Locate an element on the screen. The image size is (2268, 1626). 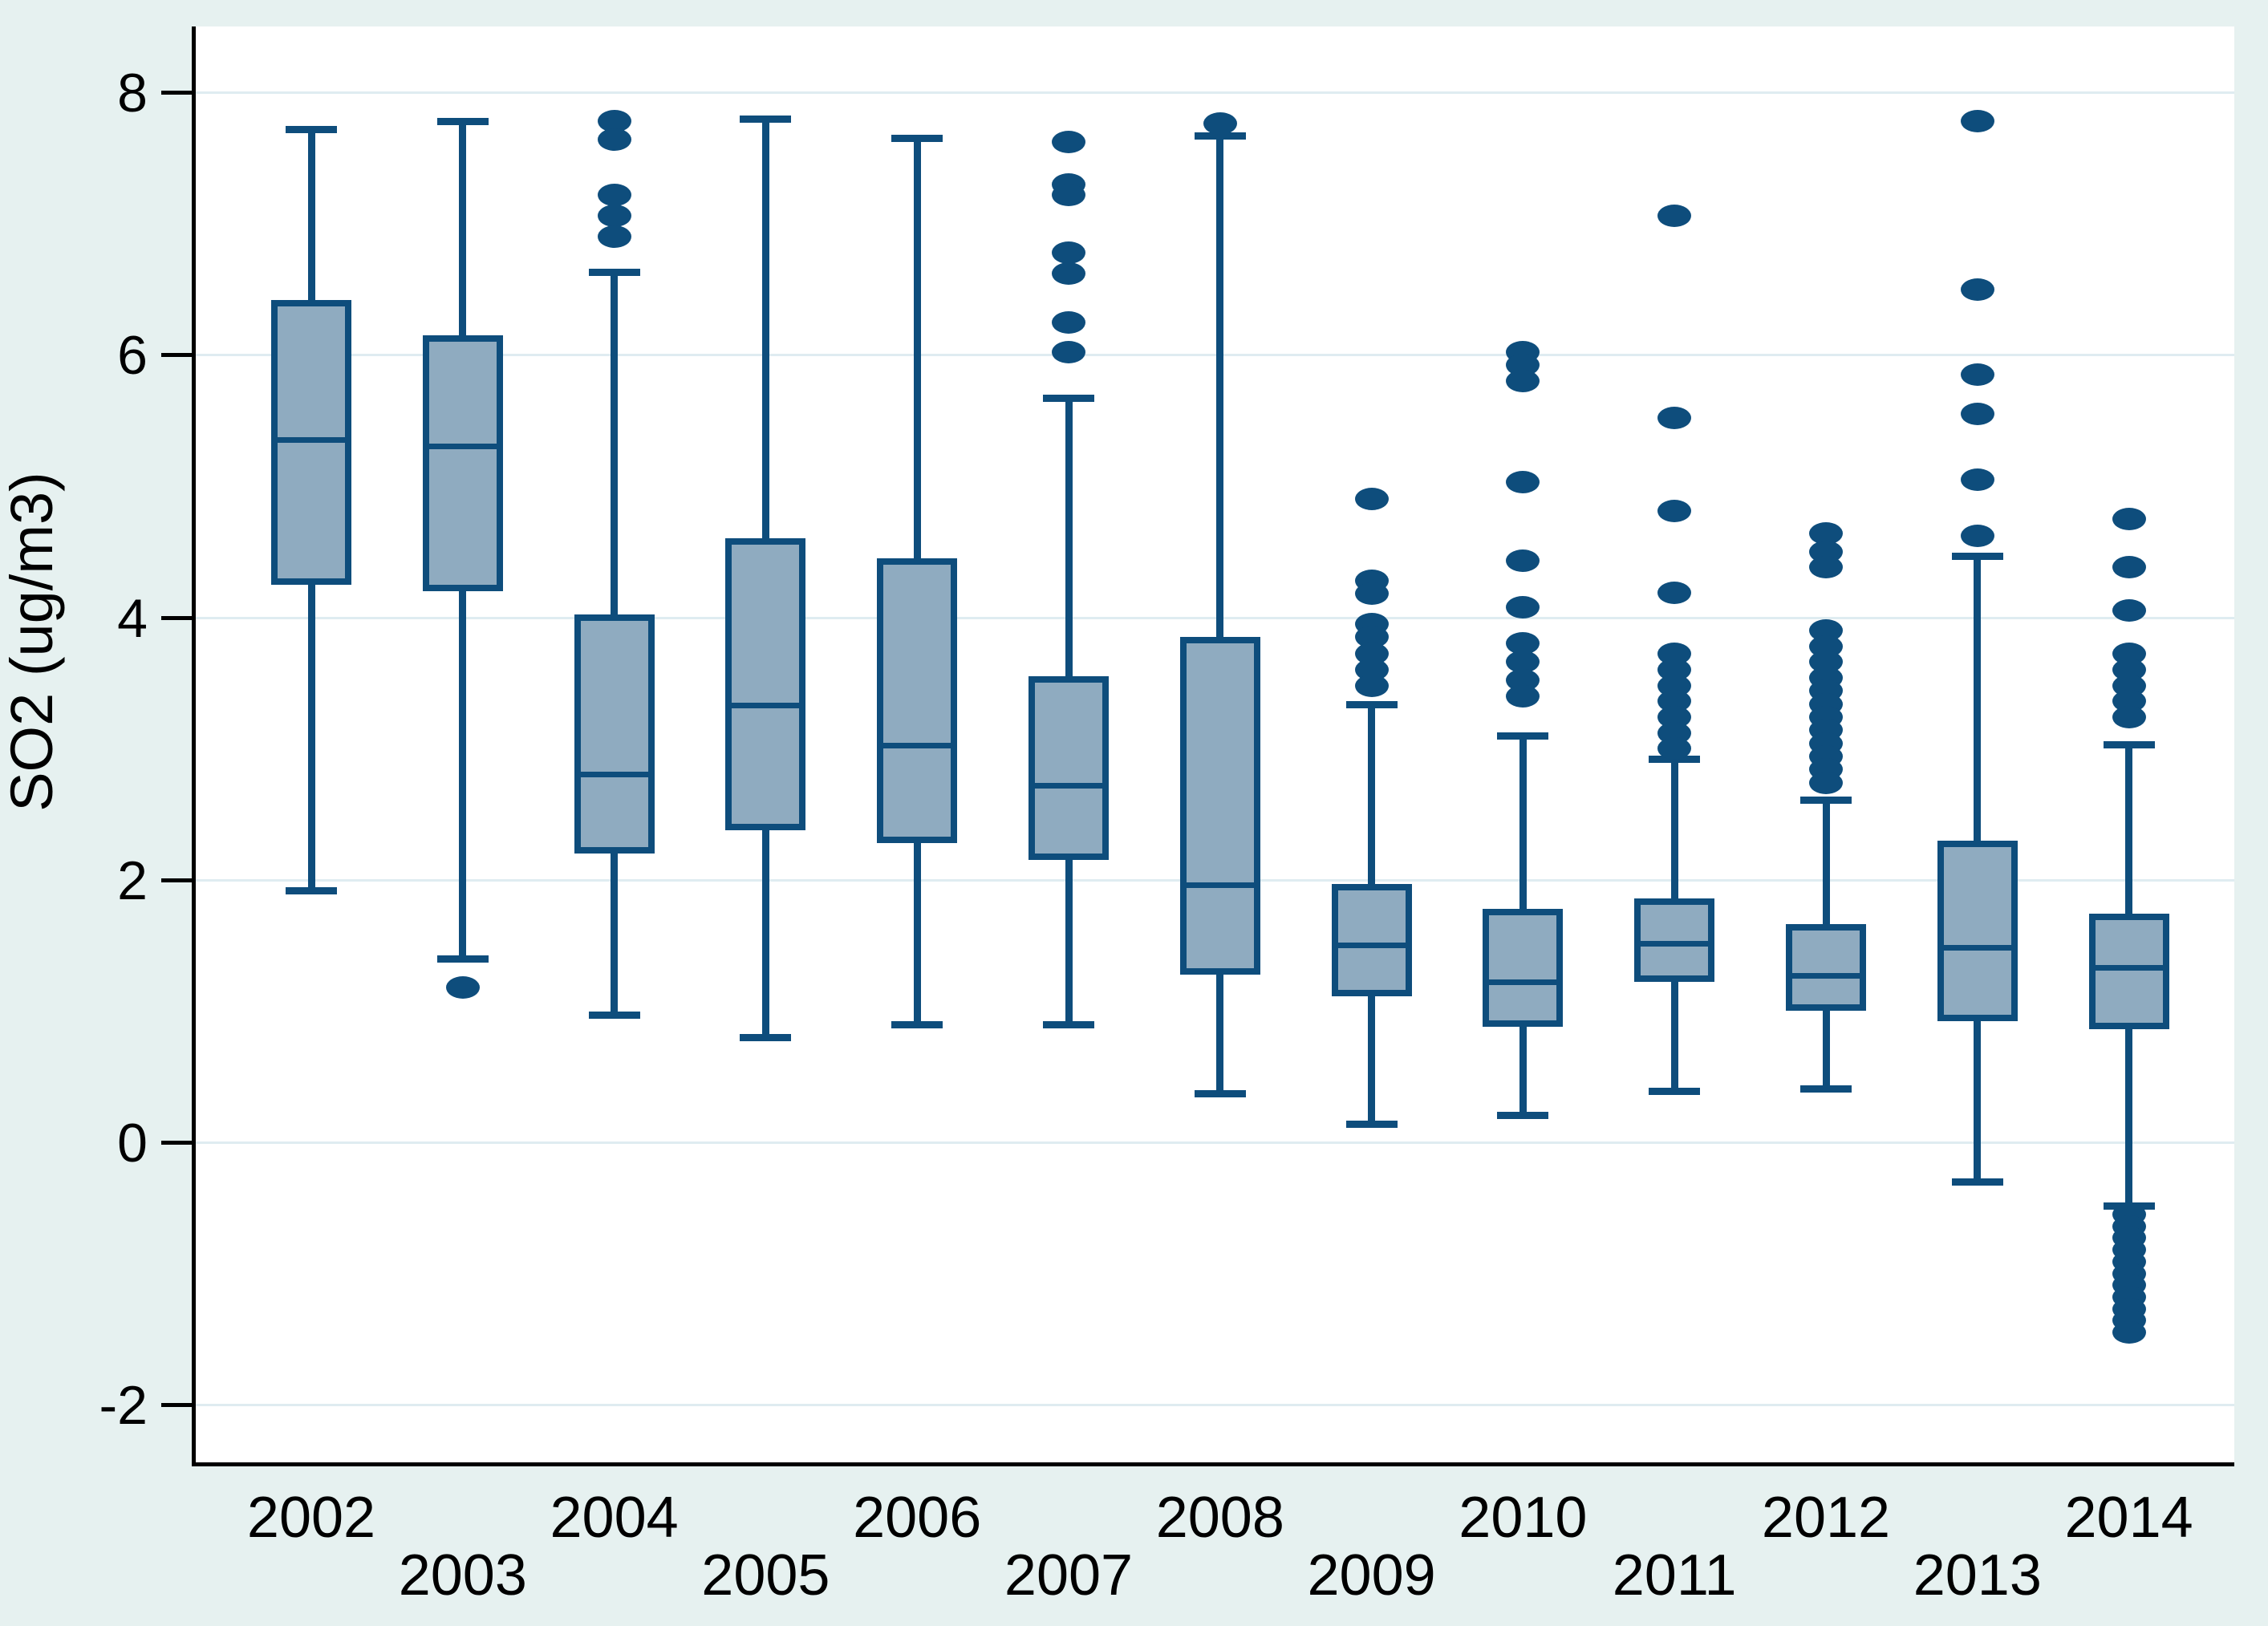
y-tick-label-4: 4 is located at coordinates (132, 618).